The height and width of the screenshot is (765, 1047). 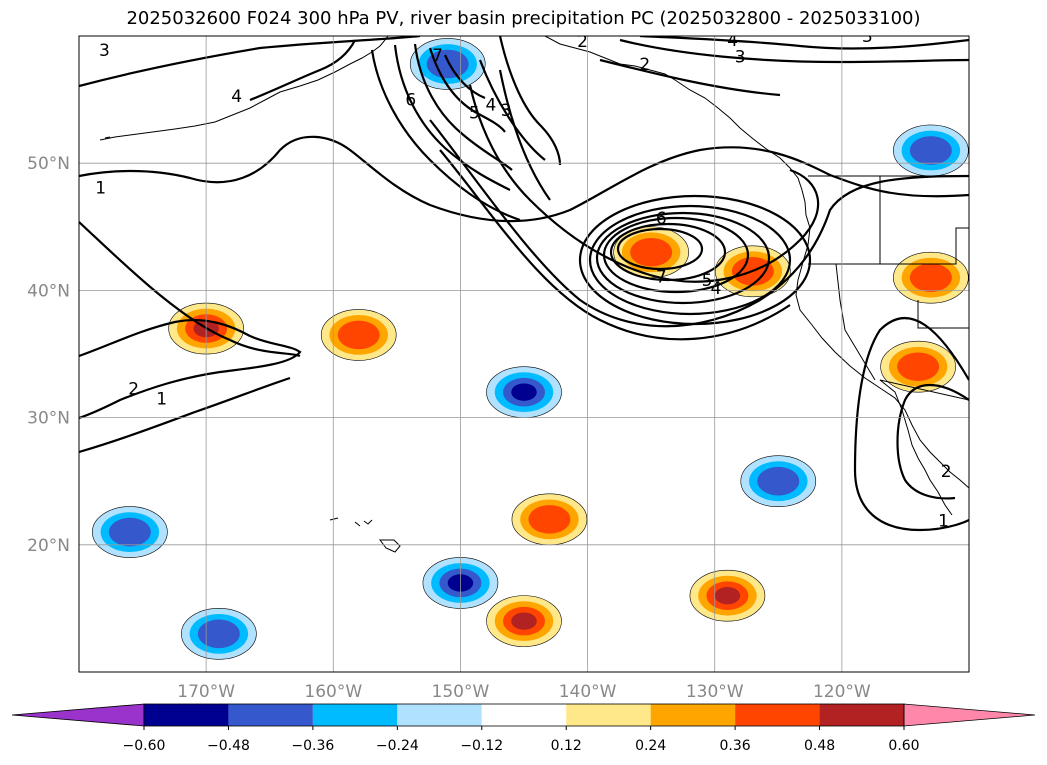 What do you see at coordinates (206, 692) in the screenshot?
I see `lon-tick-label: 170°W` at bounding box center [206, 692].